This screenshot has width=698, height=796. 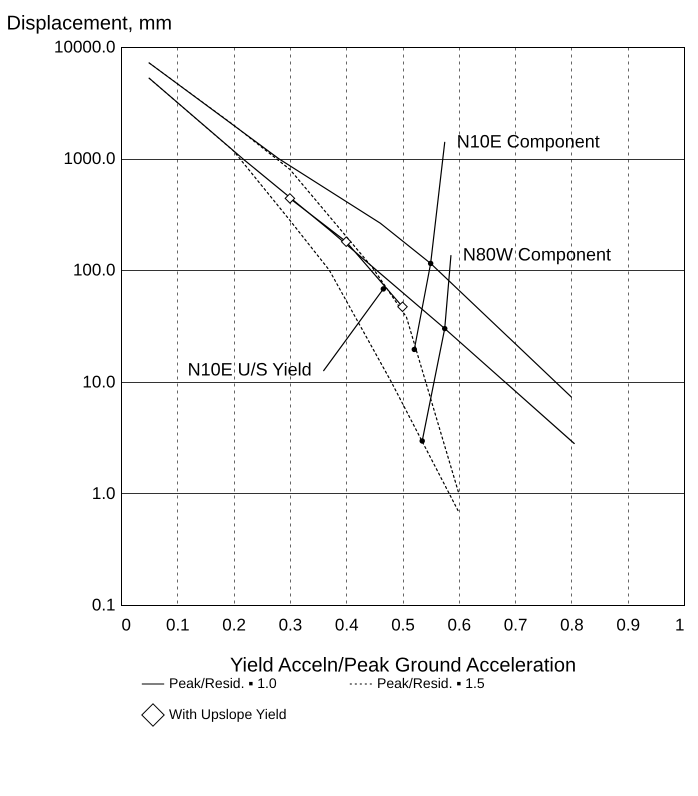 I want to click on legend-label: Peak/Resid. ▪ 1.5, so click(x=431, y=683).